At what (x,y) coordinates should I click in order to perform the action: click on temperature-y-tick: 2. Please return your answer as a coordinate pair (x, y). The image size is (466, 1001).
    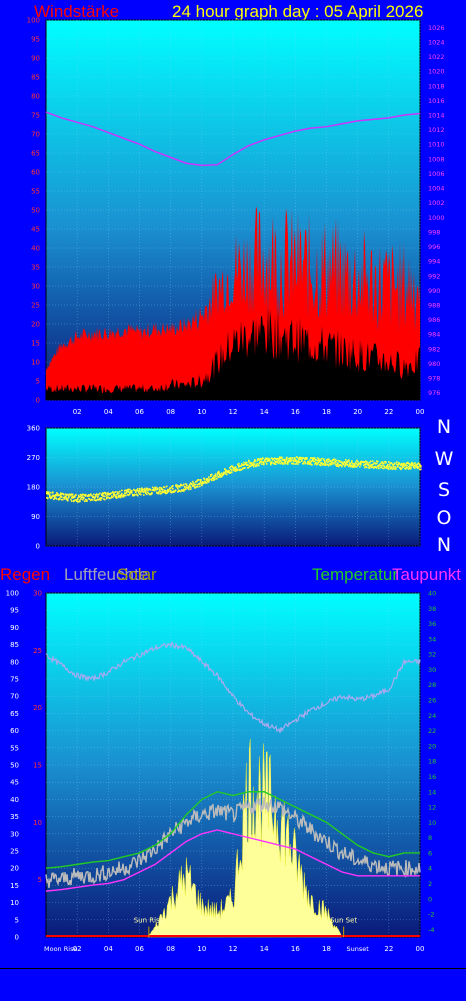
    Looking at the image, I should click on (430, 884).